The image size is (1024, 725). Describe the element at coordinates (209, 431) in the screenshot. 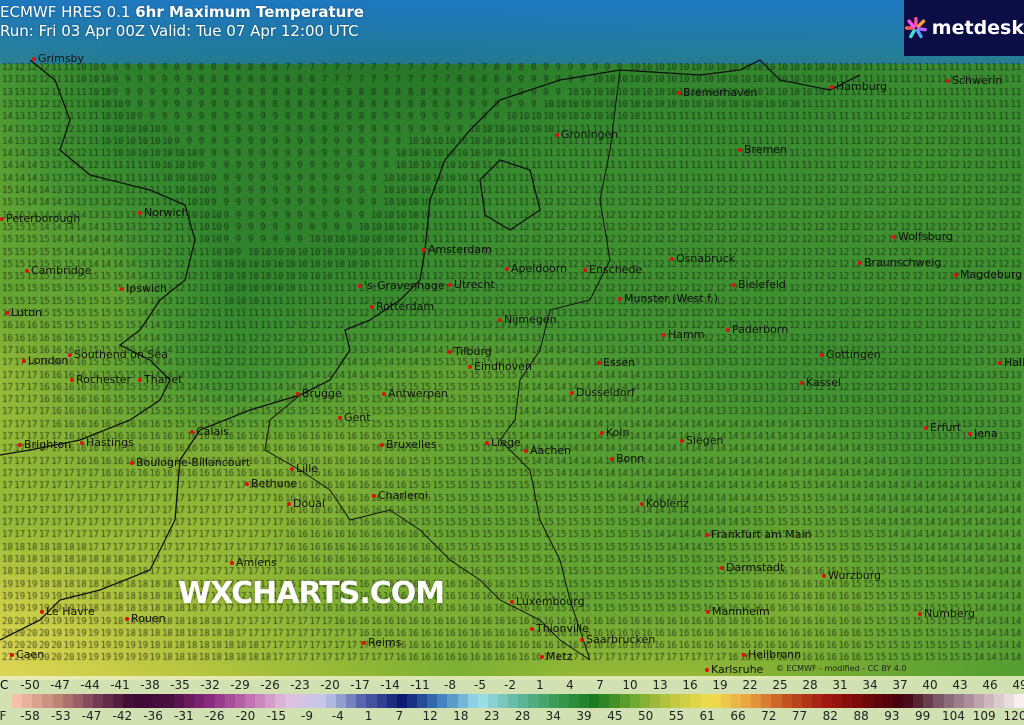

I see `city-label: Calais` at that location.